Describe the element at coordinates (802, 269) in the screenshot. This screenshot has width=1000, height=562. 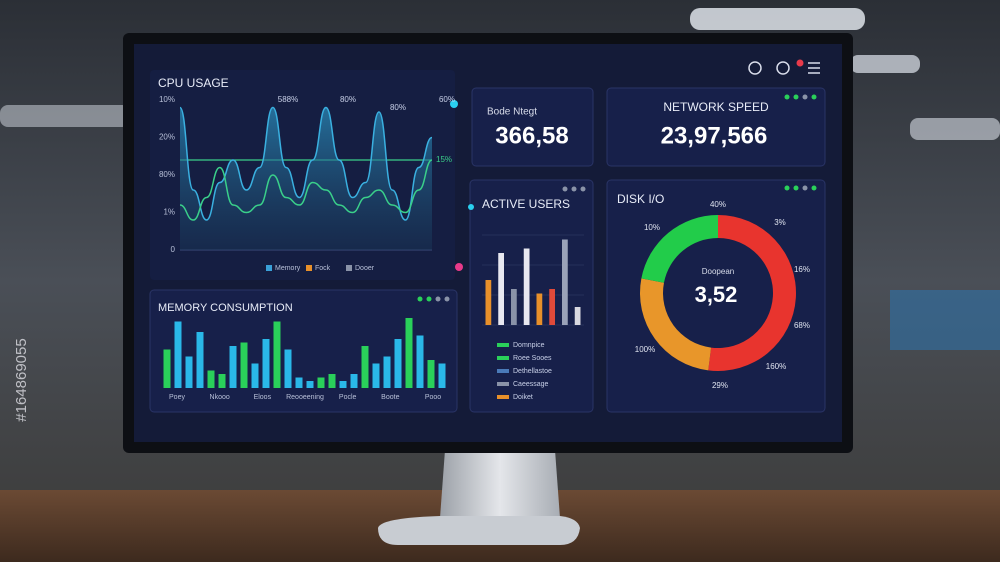
I see `ring-label: 16%` at that location.